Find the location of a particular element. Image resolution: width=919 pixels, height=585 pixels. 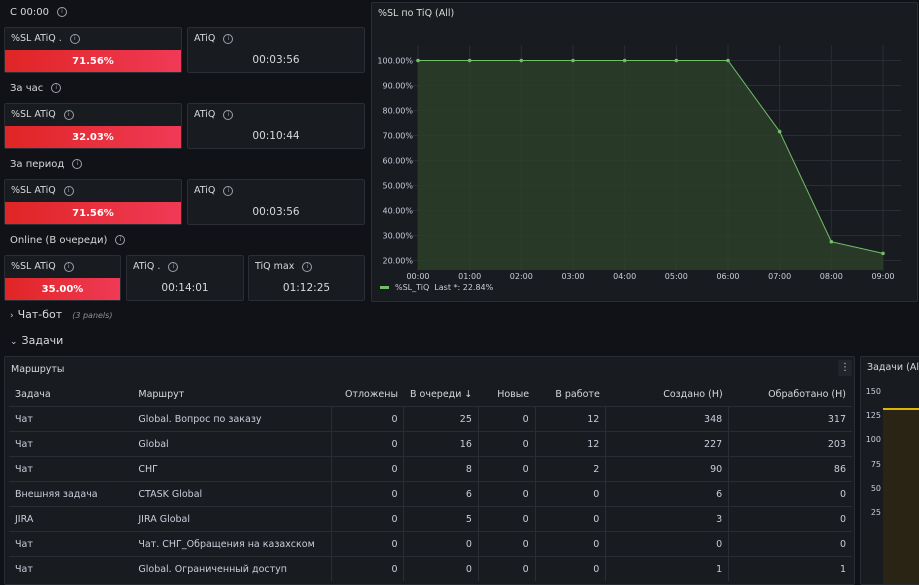

stat-panel-sl-atiq: %SL ATiQ i 32.03% is located at coordinates (93, 126).